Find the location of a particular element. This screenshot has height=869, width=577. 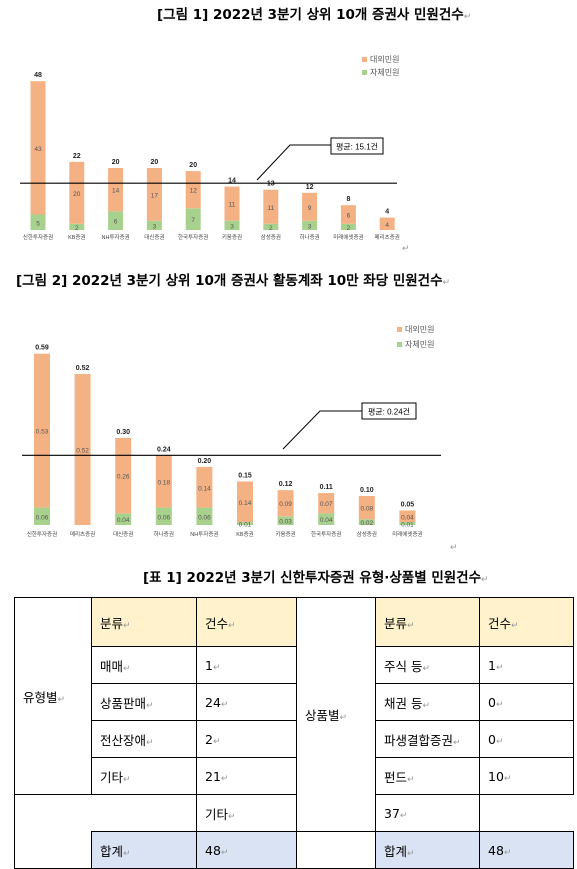

total-value-label: 0.15 is located at coordinates (245, 475).